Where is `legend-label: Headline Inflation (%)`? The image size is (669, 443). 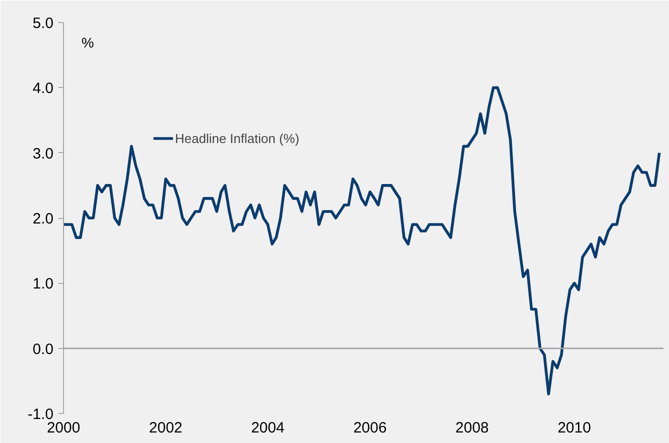 legend-label: Headline Inflation (%) is located at coordinates (237, 138).